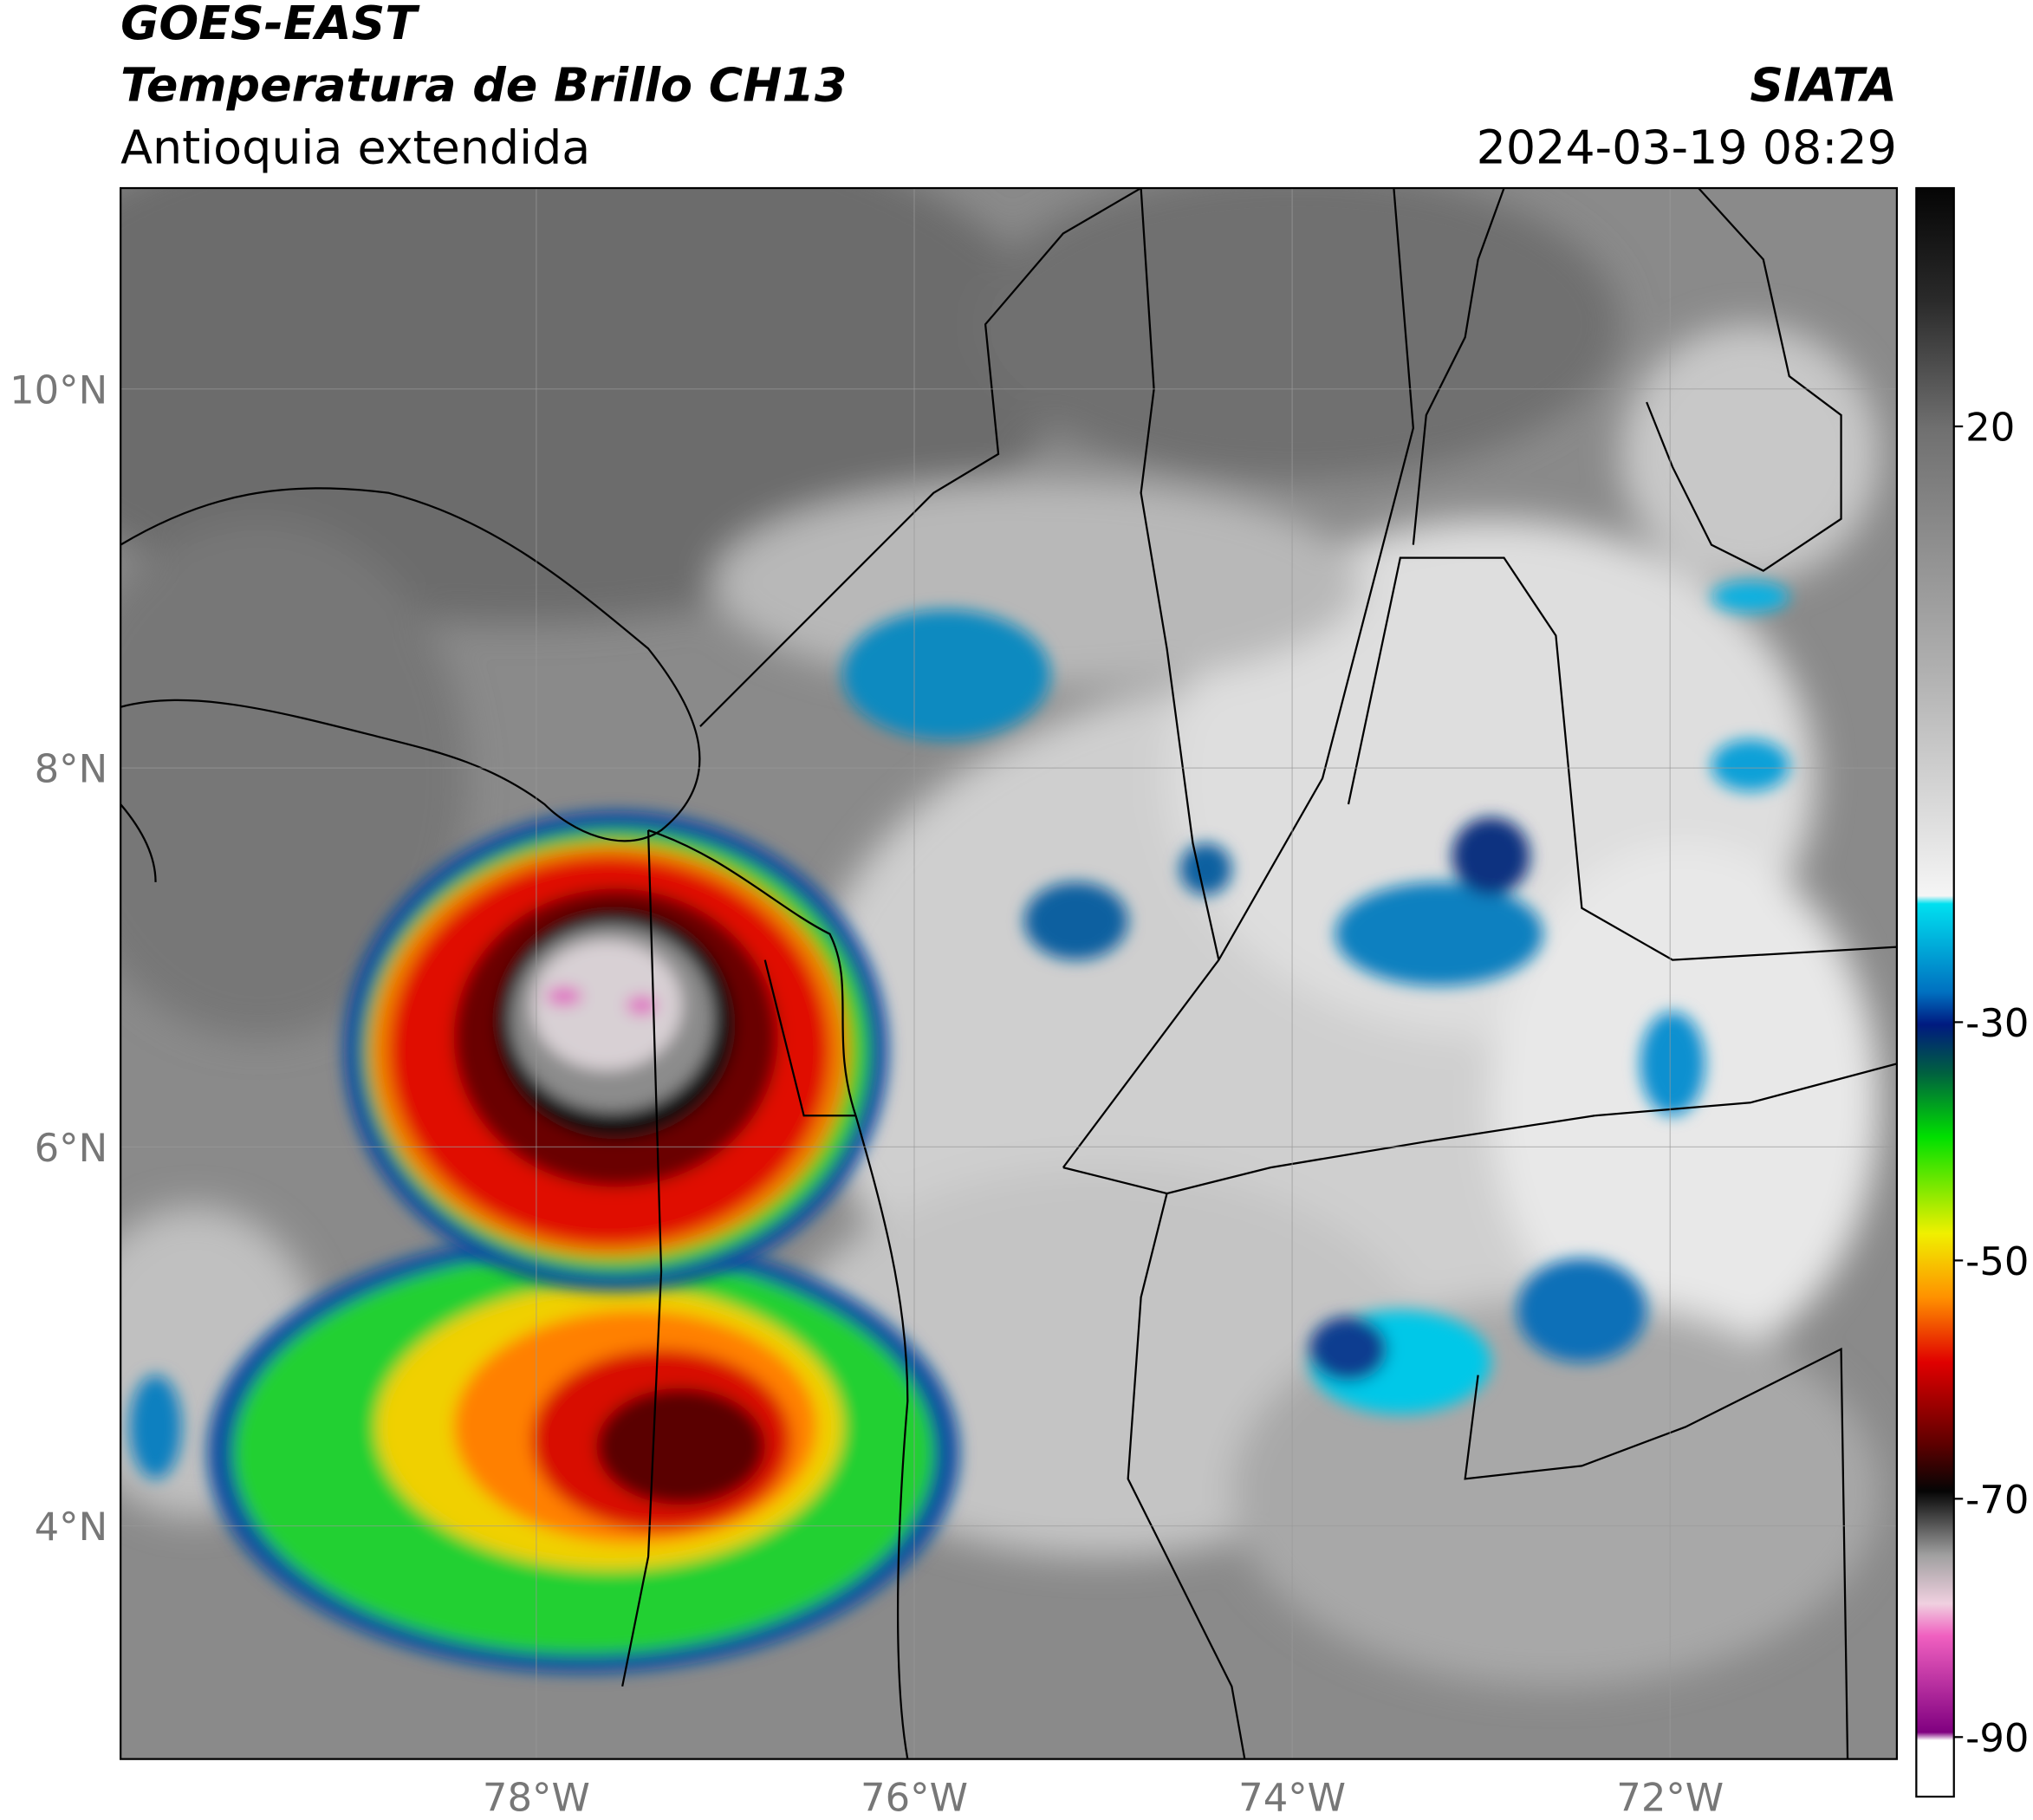 The width and height of the screenshot is (2033, 1820). Describe the element at coordinates (71, 1148) in the screenshot. I see `lat-tick-label: 6°N` at that location.